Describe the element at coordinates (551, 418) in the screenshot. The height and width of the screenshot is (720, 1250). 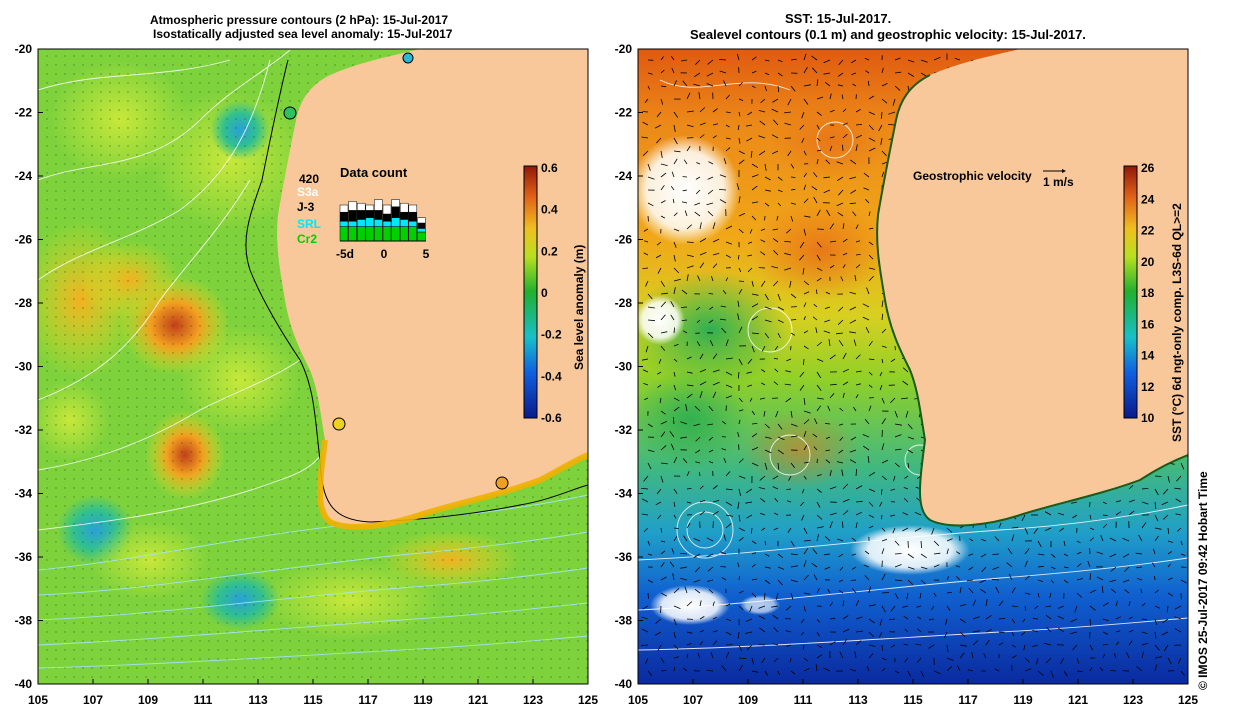
I see `colorbar-tick-label: -0.6` at that location.